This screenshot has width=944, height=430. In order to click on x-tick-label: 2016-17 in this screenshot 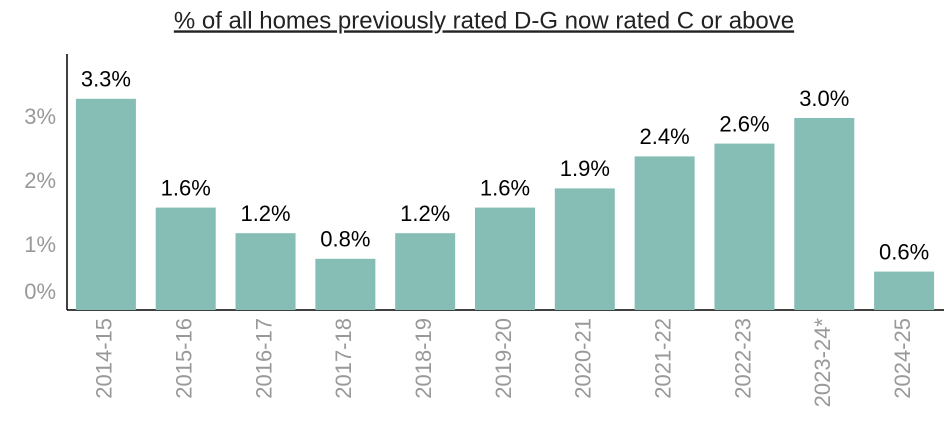, I will do `click(263, 358)`.